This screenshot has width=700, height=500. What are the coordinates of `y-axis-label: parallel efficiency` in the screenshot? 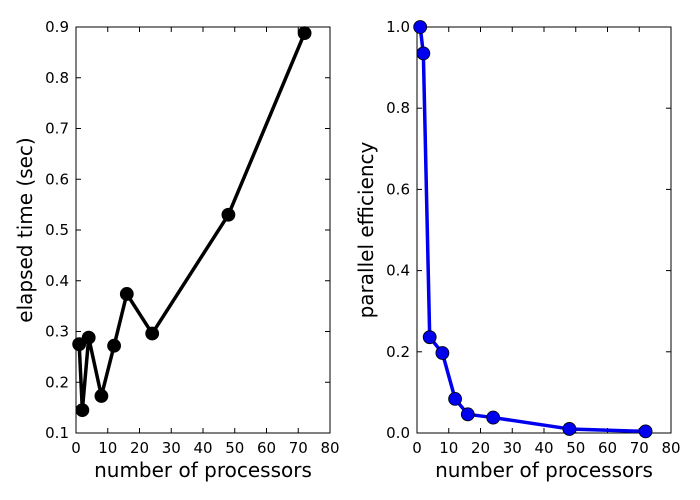 It's located at (366, 229).